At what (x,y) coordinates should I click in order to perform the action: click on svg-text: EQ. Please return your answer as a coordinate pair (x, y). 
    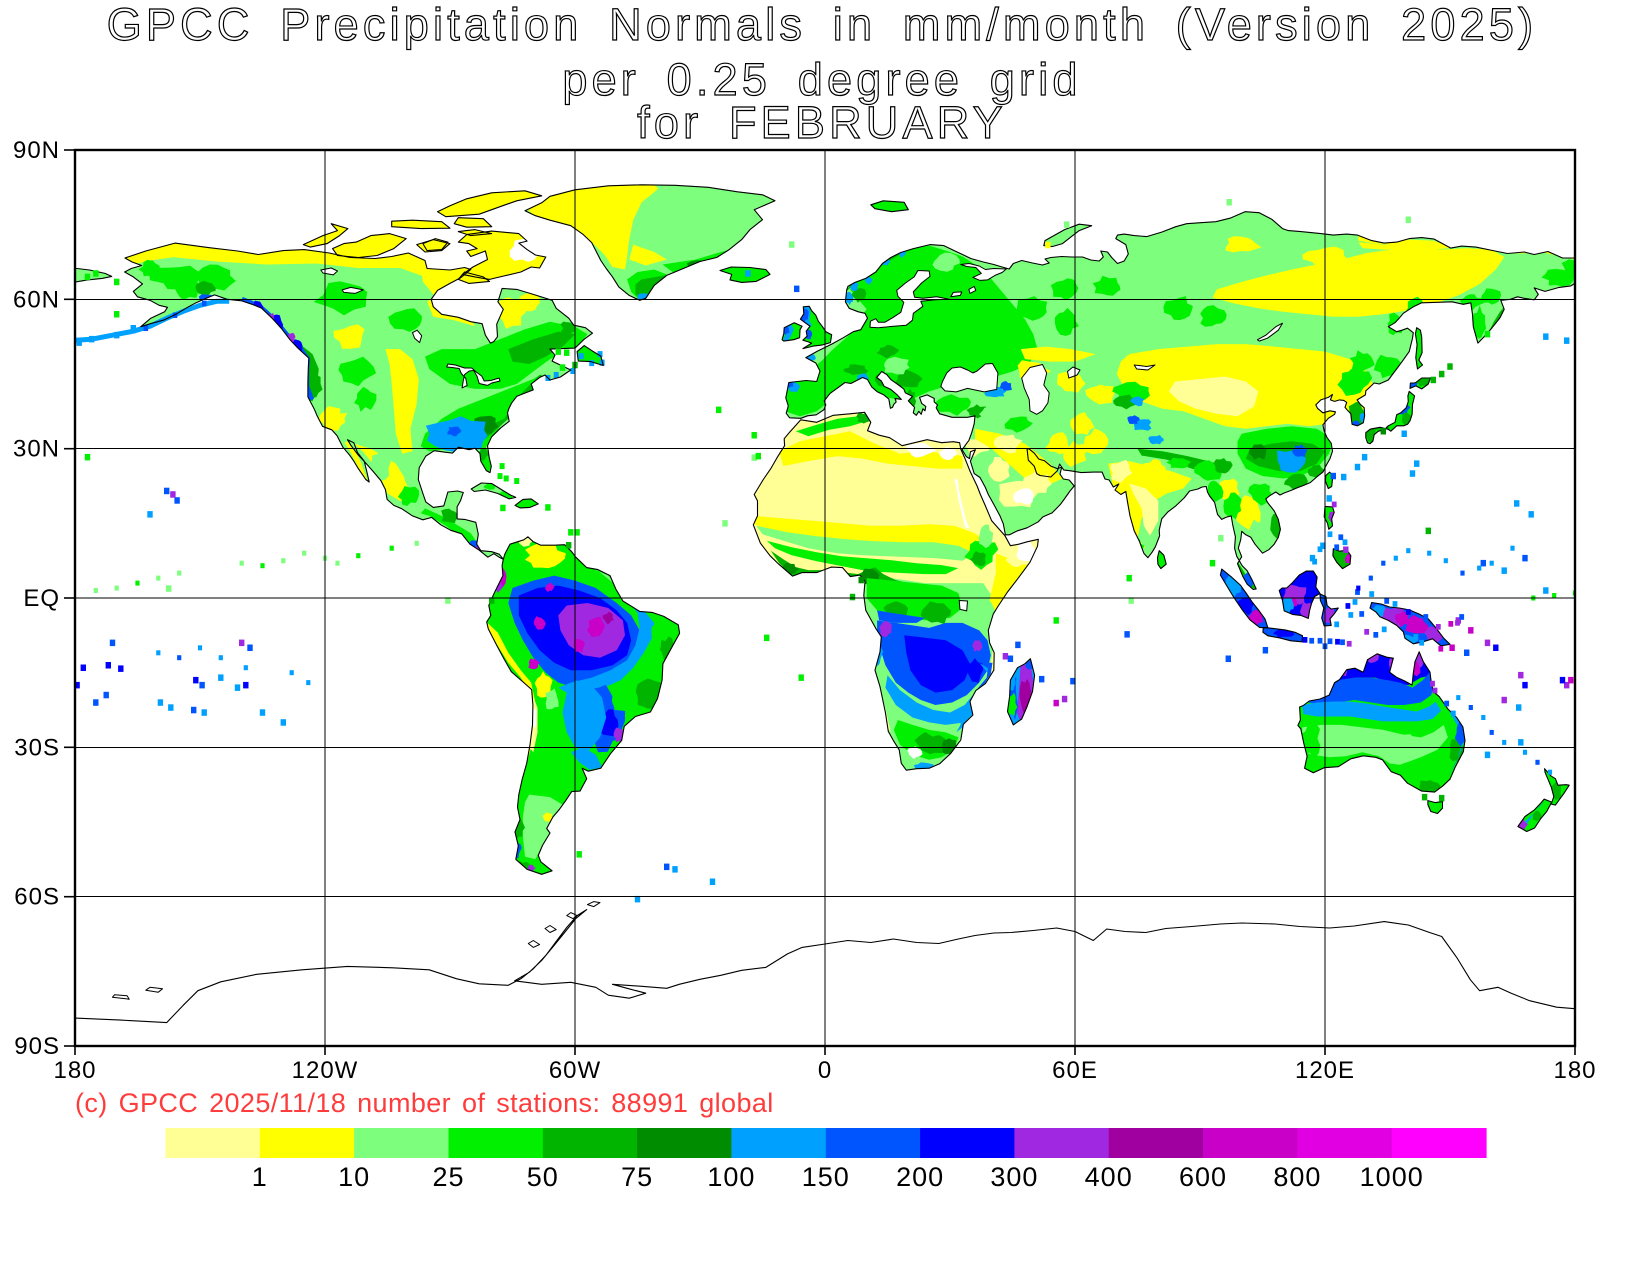
    Looking at the image, I should click on (41, 598).